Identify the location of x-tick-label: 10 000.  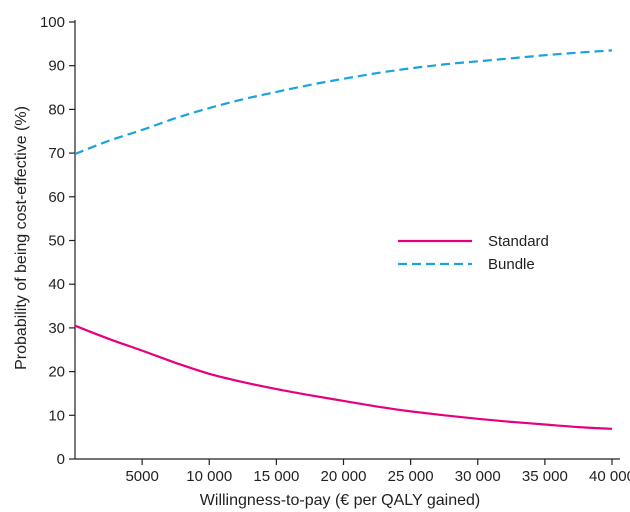
(209, 476).